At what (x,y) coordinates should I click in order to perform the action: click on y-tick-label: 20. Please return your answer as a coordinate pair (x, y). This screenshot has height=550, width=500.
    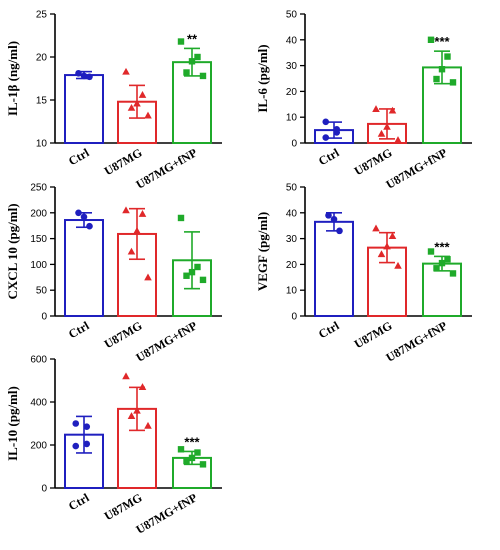
    Looking at the image, I should click on (292, 265).